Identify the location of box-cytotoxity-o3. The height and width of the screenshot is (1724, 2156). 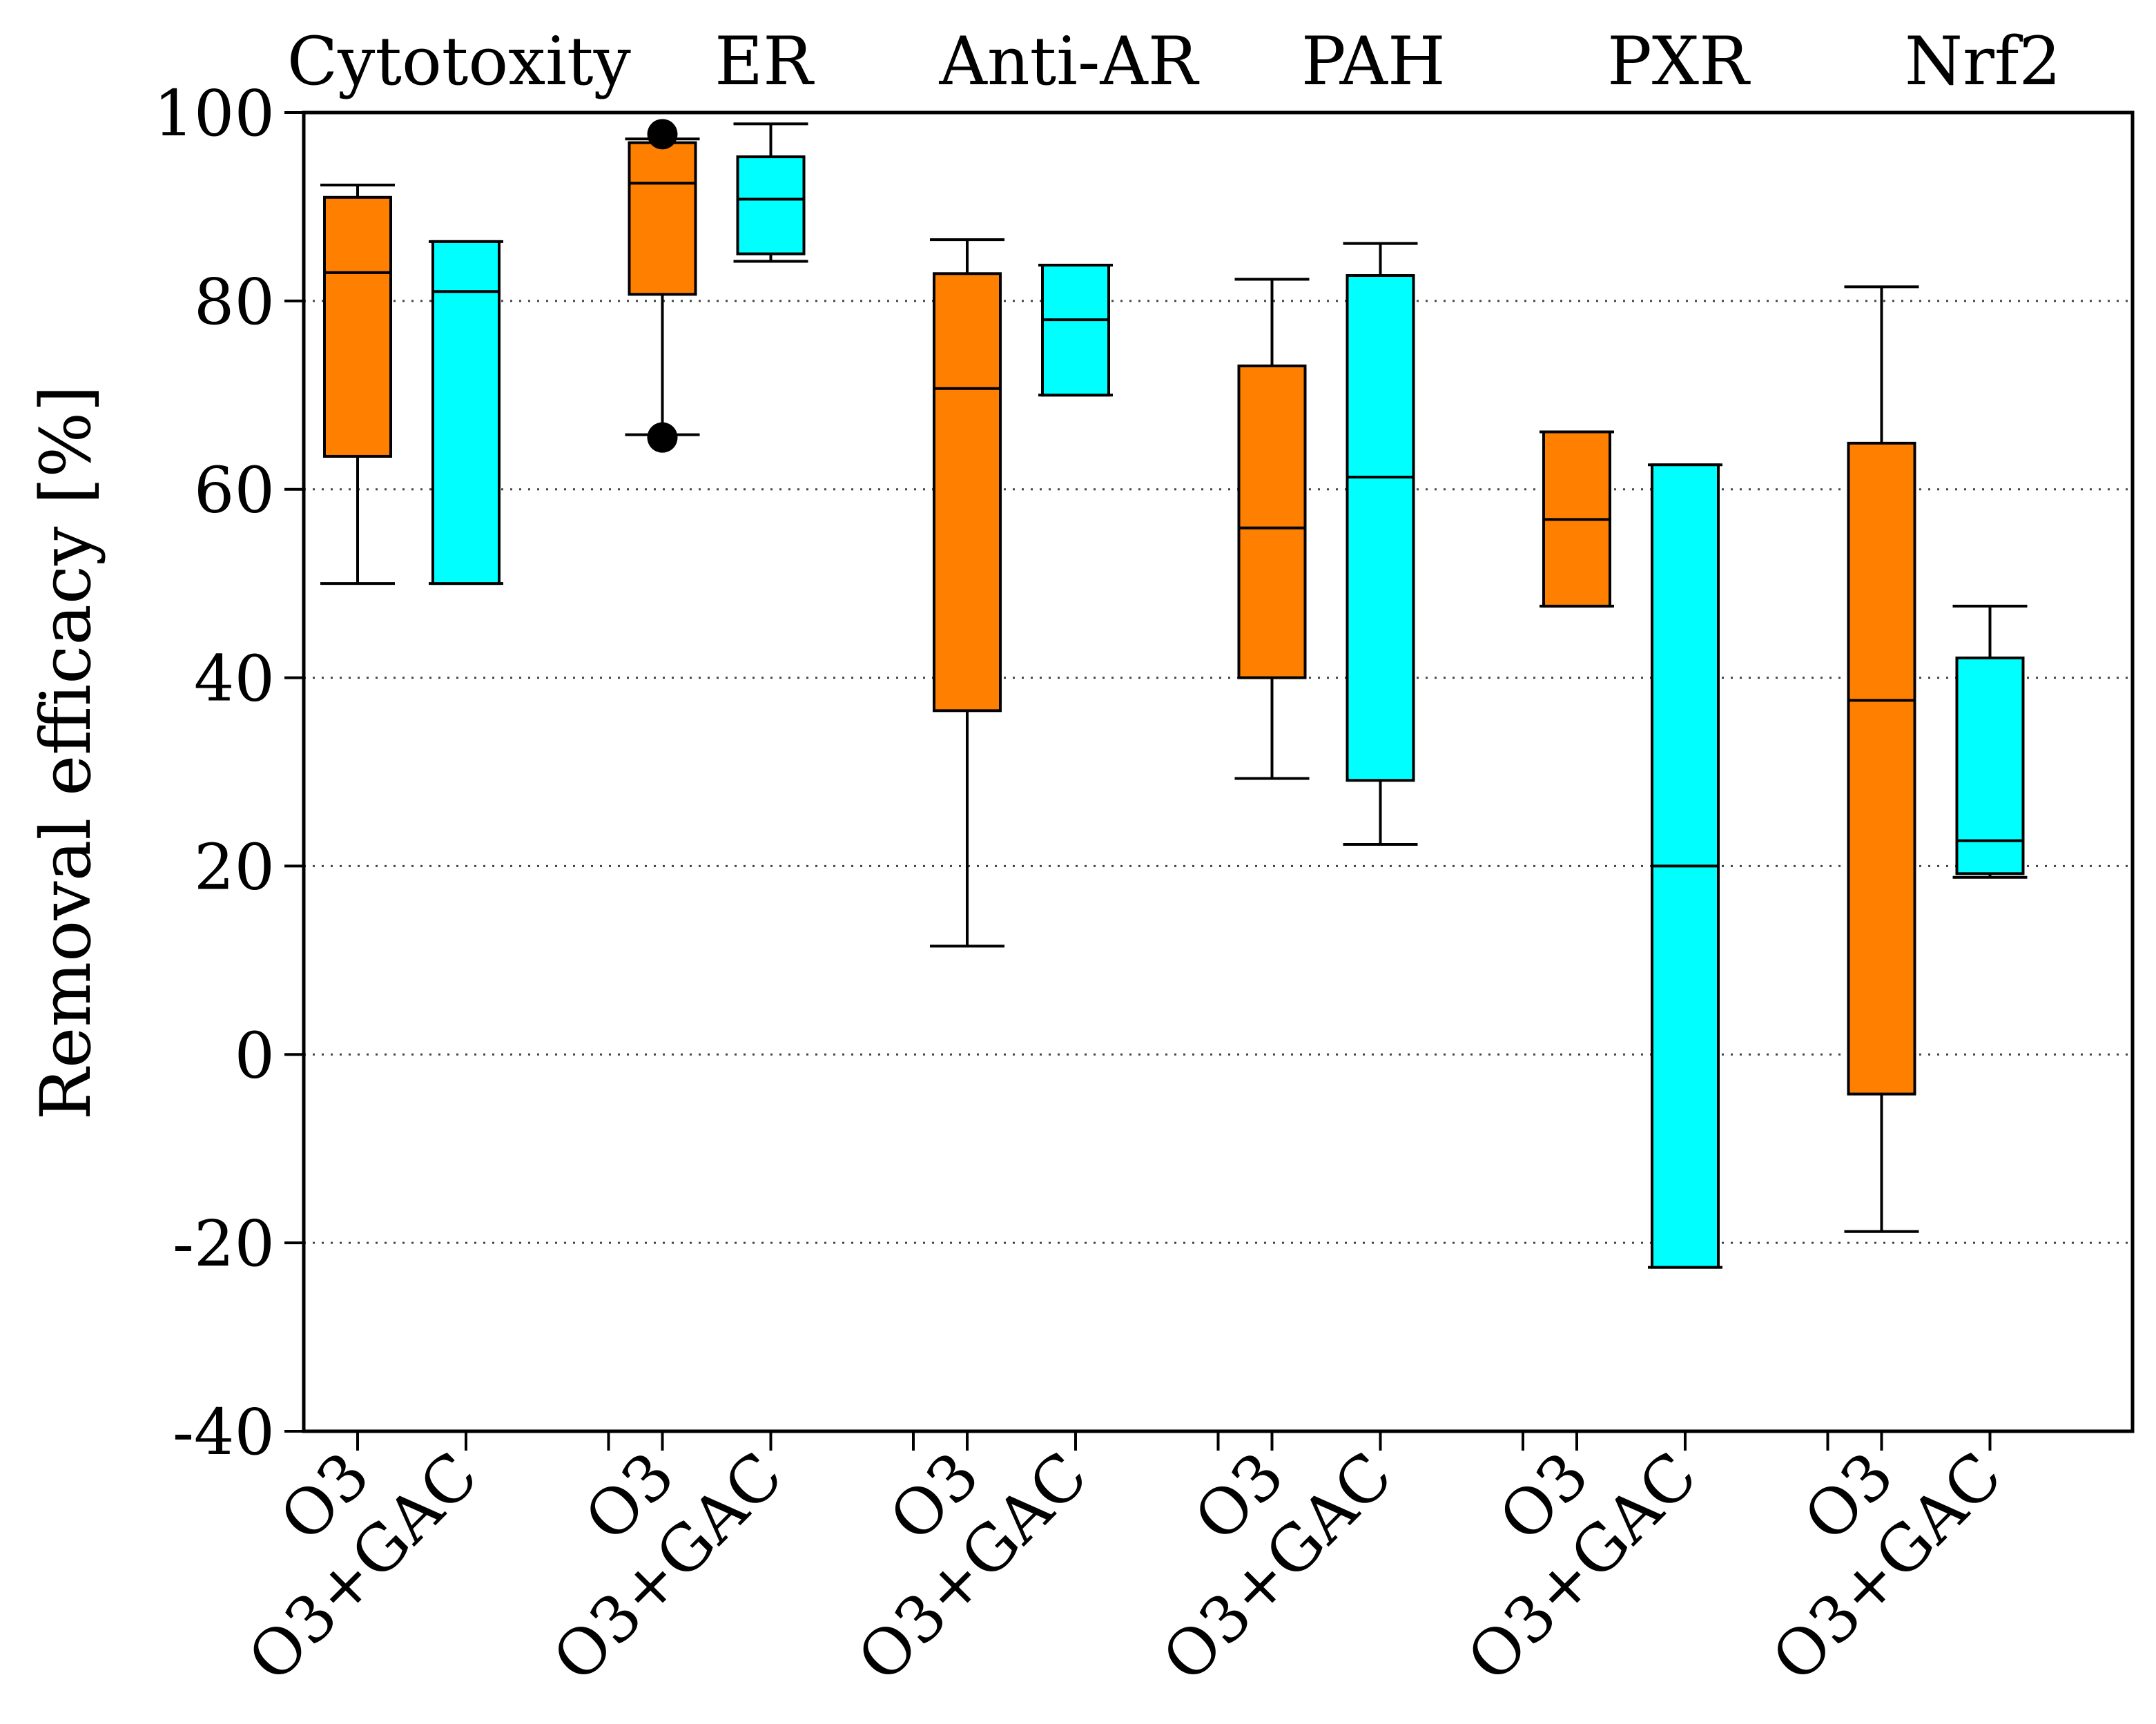
(357, 384).